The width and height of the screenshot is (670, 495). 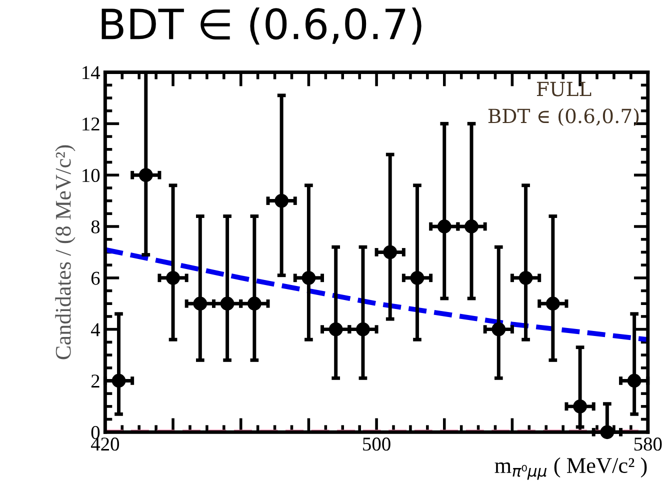 I want to click on annotation: BDT ∈ (0.6,0.7), so click(x=563, y=117).